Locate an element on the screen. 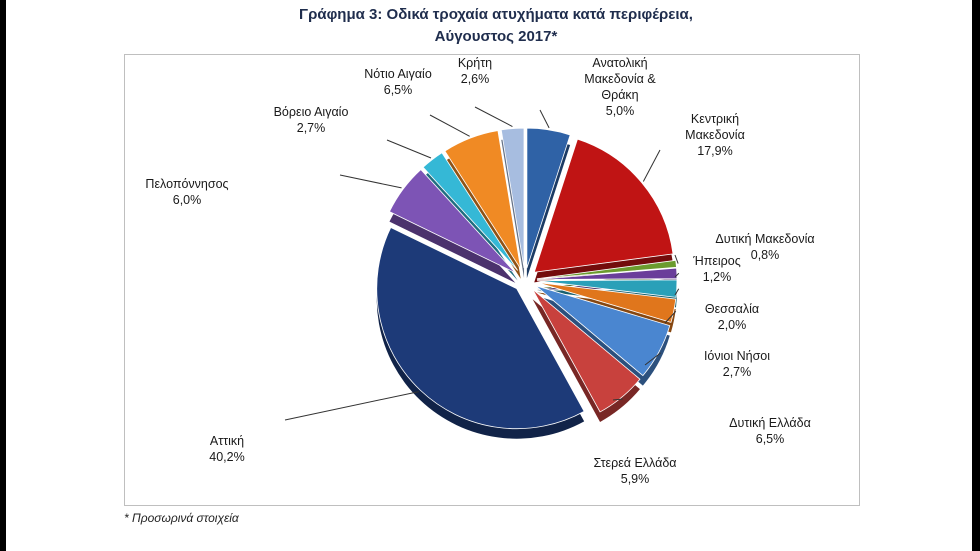  slice-label: Ανατολική Μακεδονία & Θράκη 5,0% is located at coordinates (620, 87).